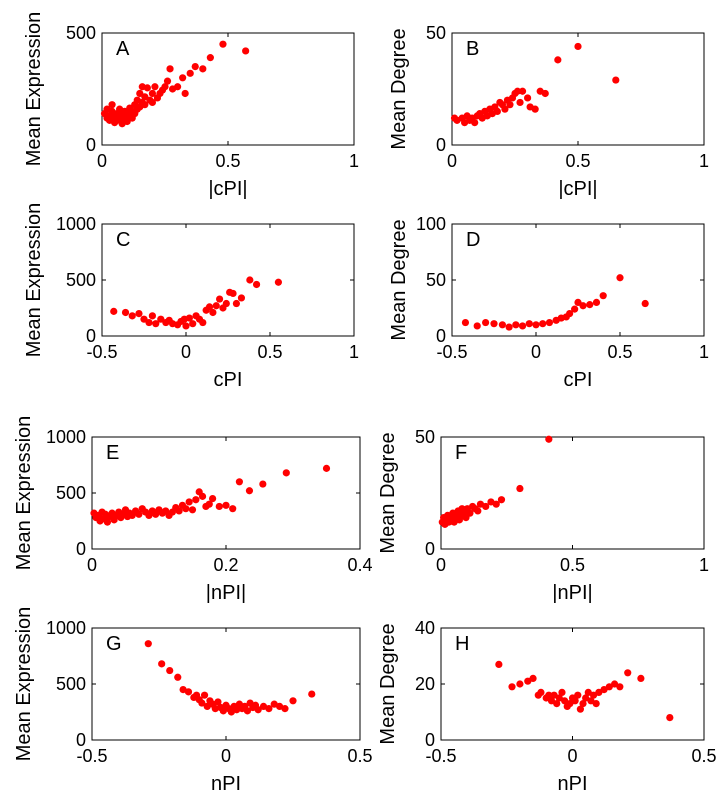  What do you see at coordinates (114, 644) in the screenshot?
I see `panel-letter: G` at bounding box center [114, 644].